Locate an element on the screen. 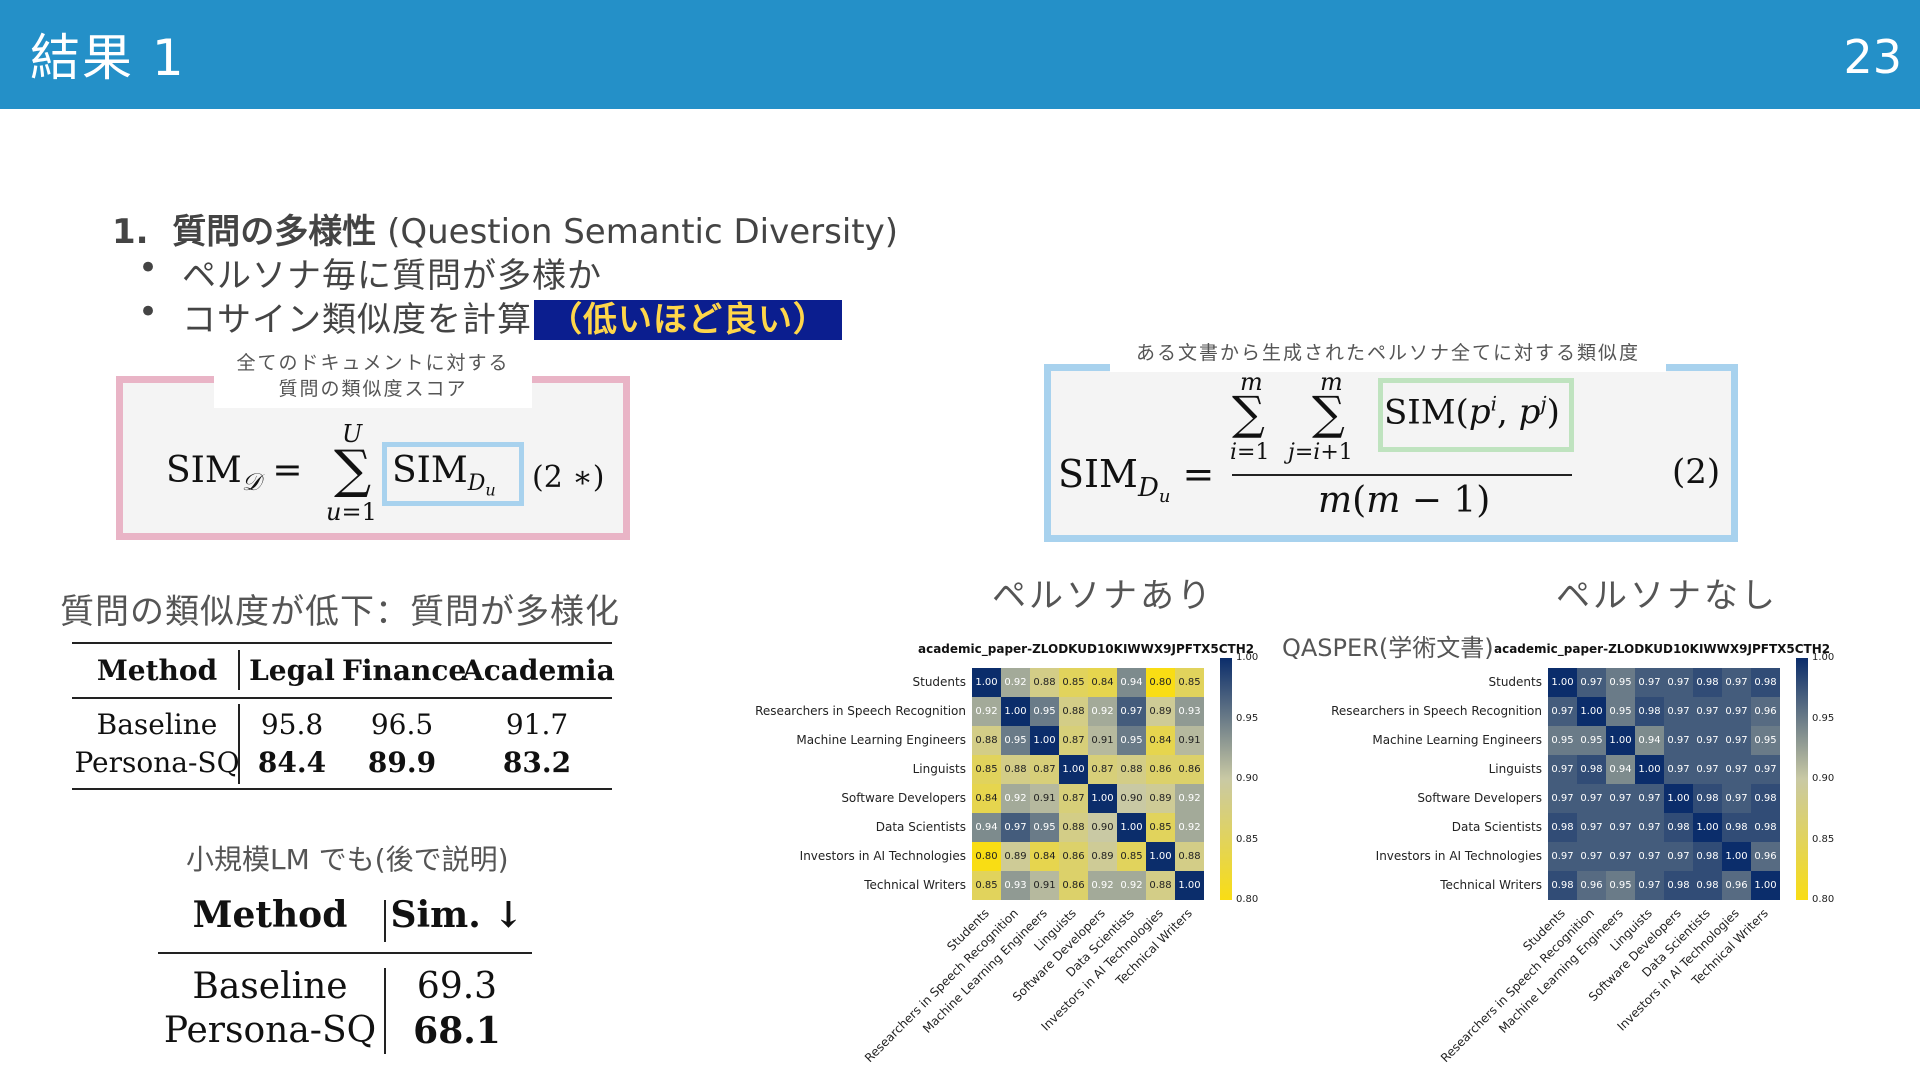  formula-left-math: SIM𝒟 = is located at coordinates (234, 473).